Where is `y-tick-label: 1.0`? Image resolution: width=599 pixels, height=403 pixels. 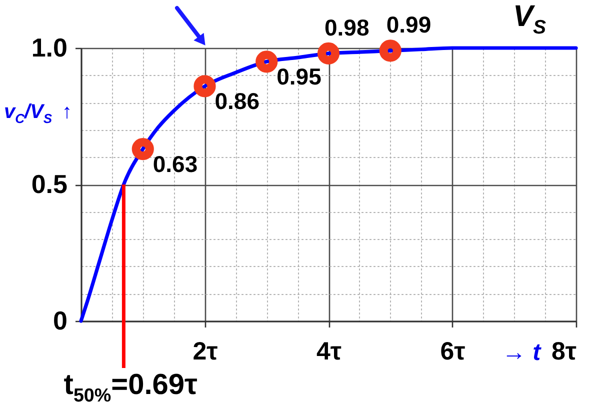 y-tick-label: 1.0 is located at coordinates (49, 47).